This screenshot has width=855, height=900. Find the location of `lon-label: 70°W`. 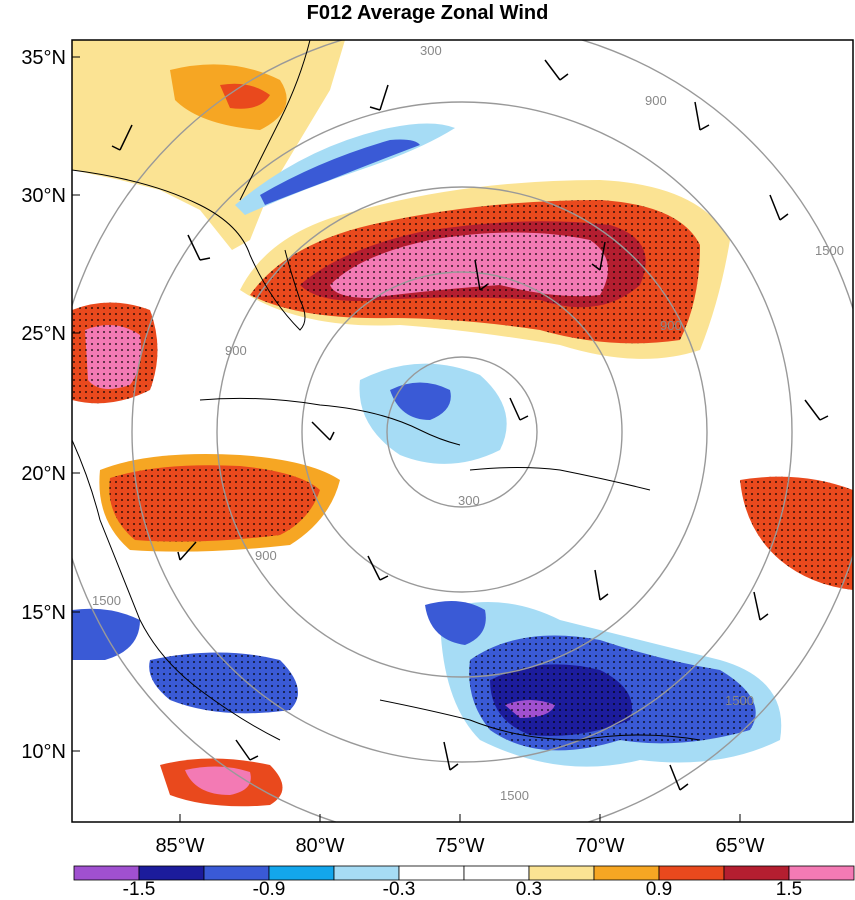

lon-label: 70°W is located at coordinates (599, 846).